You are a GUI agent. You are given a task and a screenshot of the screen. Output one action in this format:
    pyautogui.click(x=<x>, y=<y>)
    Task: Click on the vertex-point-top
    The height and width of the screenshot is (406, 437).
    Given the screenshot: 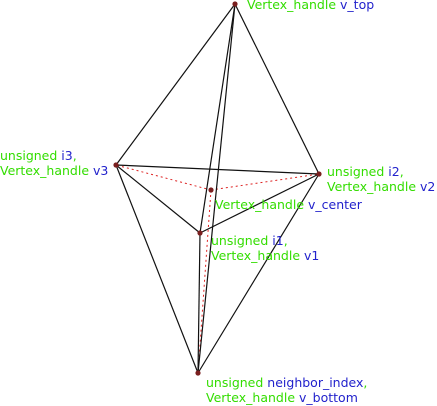 What is the action you would take?
    pyautogui.click(x=235, y=4)
    